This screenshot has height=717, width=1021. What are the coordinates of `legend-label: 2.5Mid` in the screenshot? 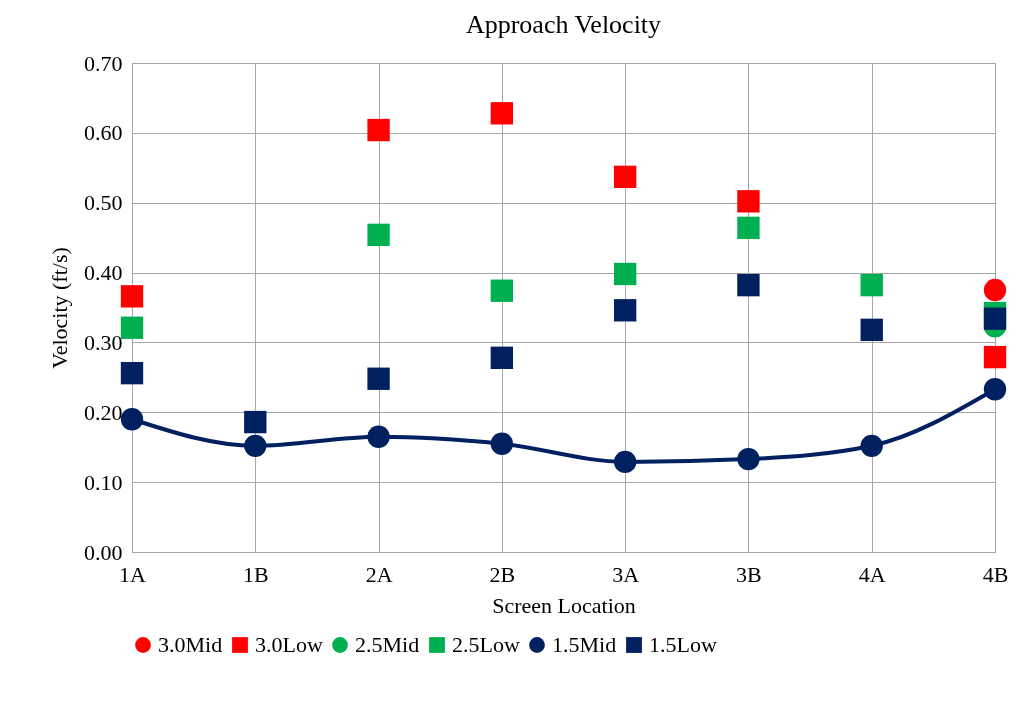 It's located at (387, 644).